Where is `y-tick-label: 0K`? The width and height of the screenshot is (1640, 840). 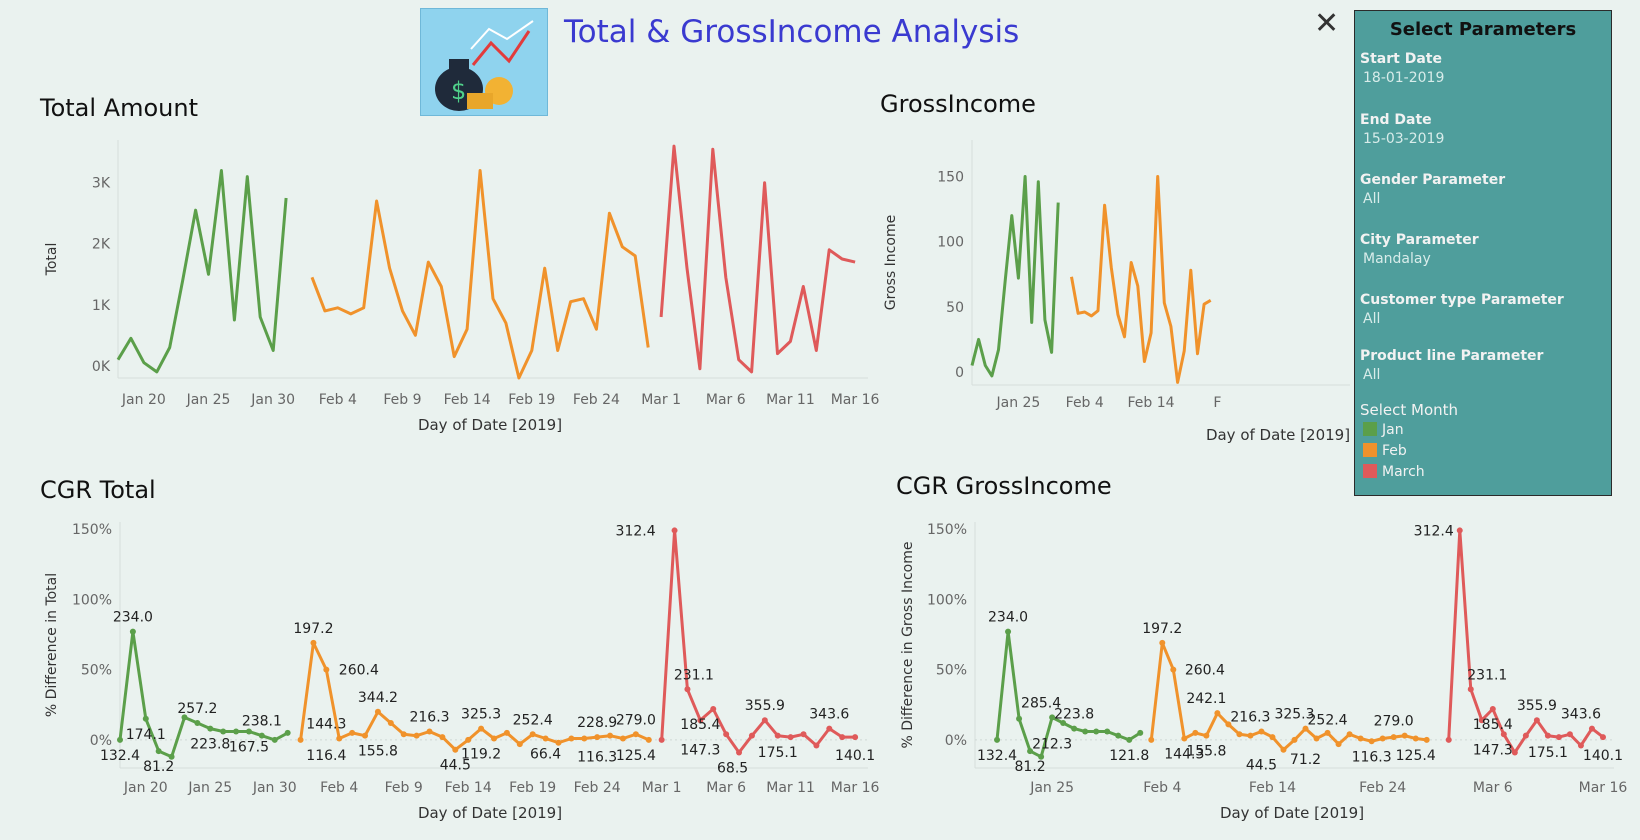 y-tick-label: 0K is located at coordinates (101, 367).